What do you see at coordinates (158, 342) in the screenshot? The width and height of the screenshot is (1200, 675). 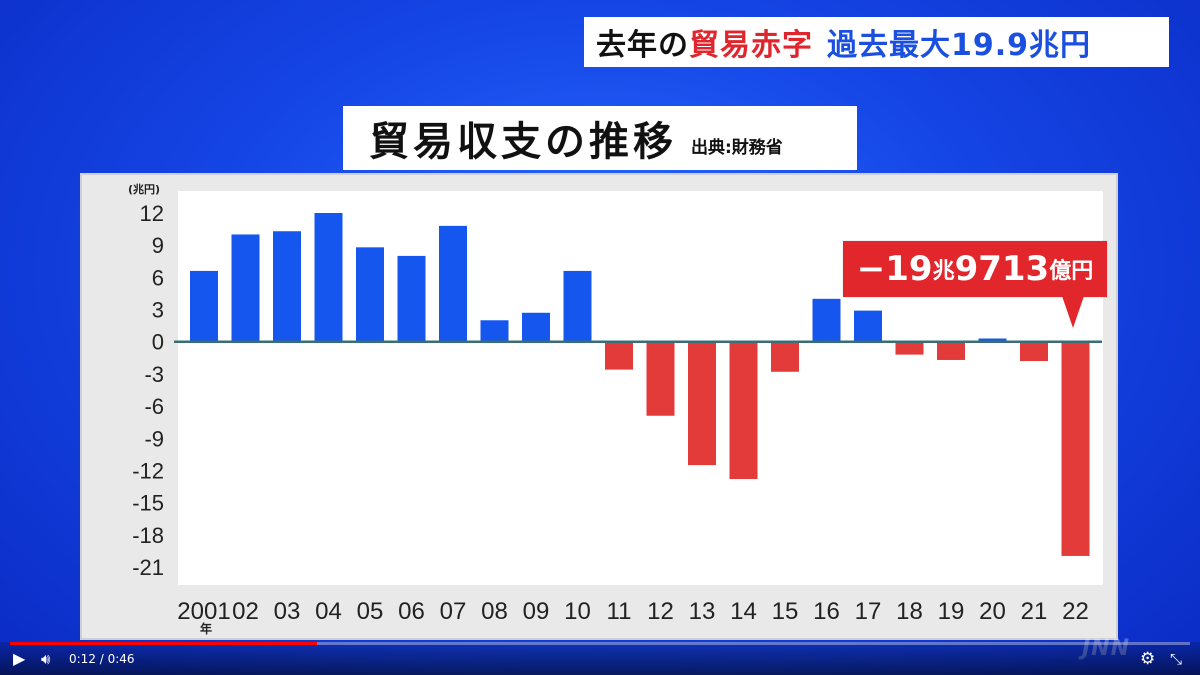 I see `y-tick-label: 0` at bounding box center [158, 342].